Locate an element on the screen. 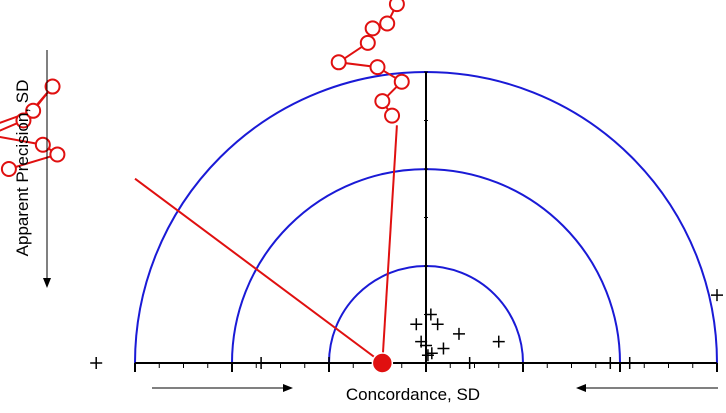 The width and height of the screenshot is (726, 413). direction-arrow-right is located at coordinates (647, 388).